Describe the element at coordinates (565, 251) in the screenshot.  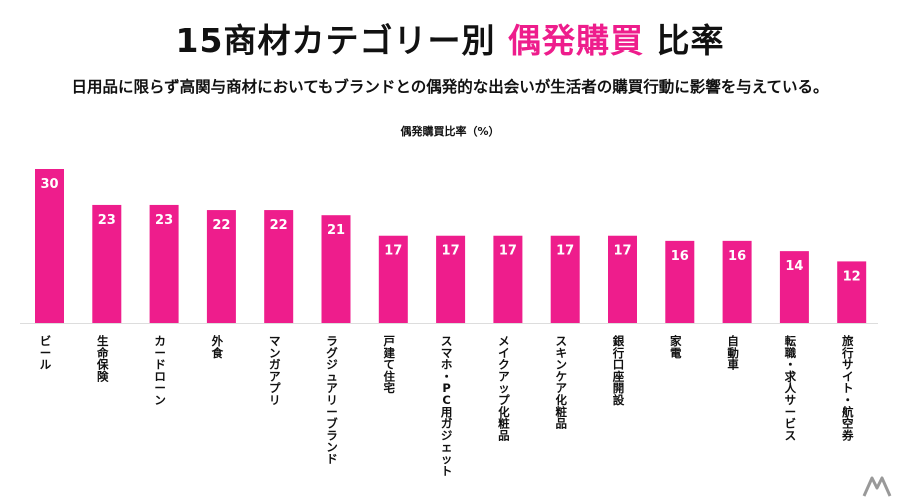
I see `data-label-10: 17` at that location.